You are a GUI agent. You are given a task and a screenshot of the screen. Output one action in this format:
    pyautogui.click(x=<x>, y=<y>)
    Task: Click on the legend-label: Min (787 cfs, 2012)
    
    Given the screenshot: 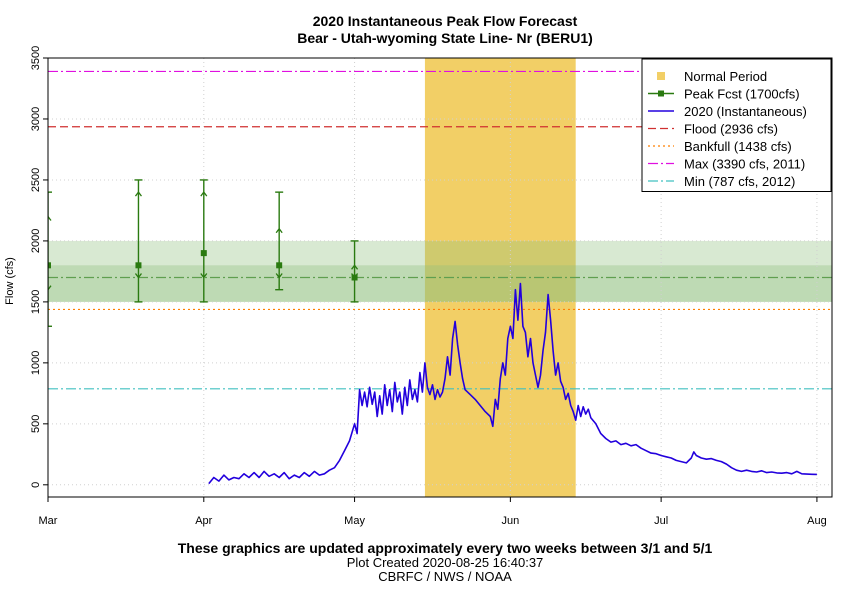 What is the action you would take?
    pyautogui.click(x=739, y=181)
    